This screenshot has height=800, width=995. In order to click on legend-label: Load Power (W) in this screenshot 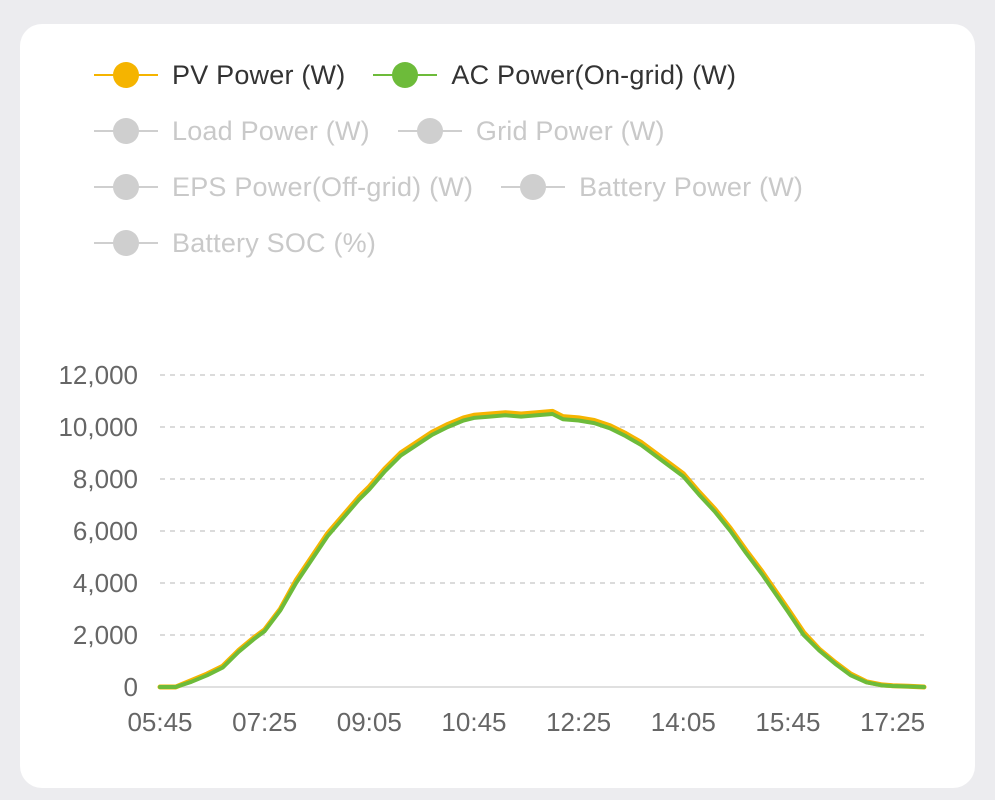, I will do `click(271, 130)`.